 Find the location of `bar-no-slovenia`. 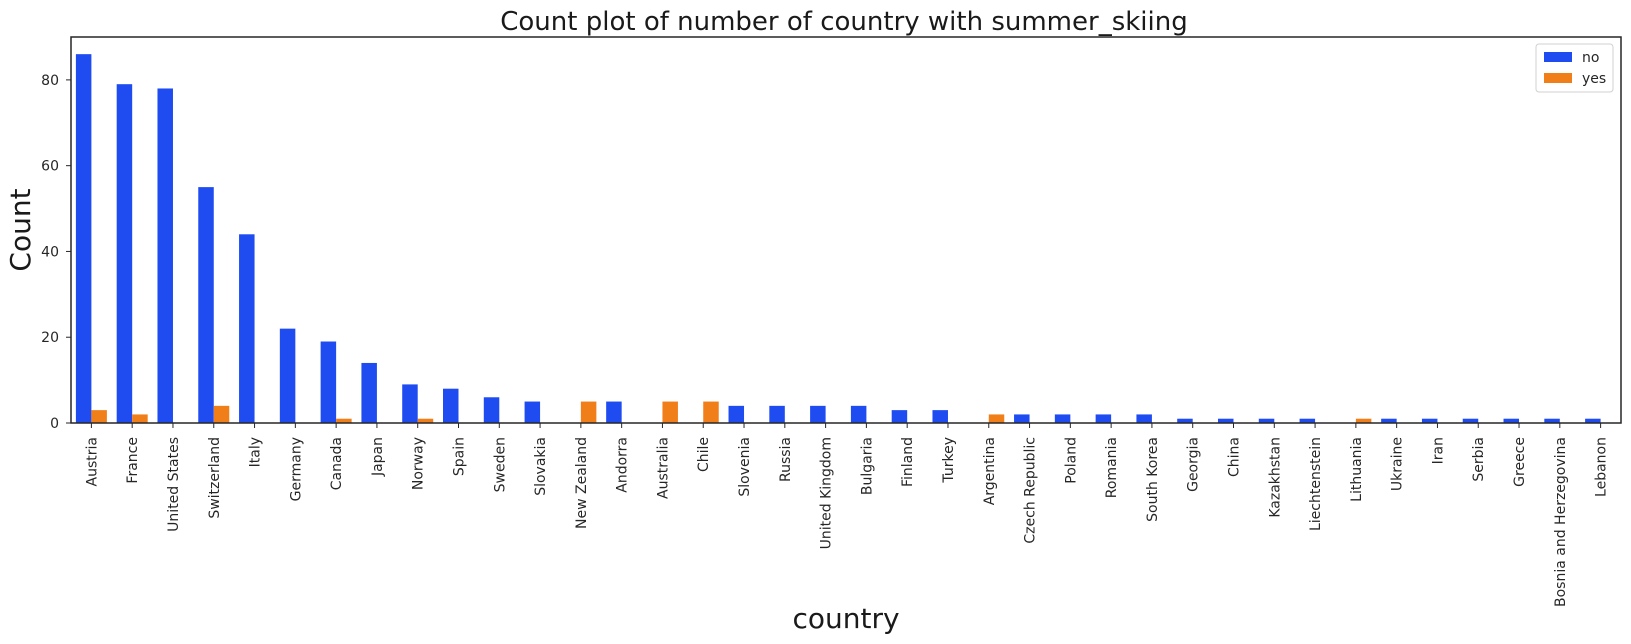

bar-no-slovenia is located at coordinates (736, 414).